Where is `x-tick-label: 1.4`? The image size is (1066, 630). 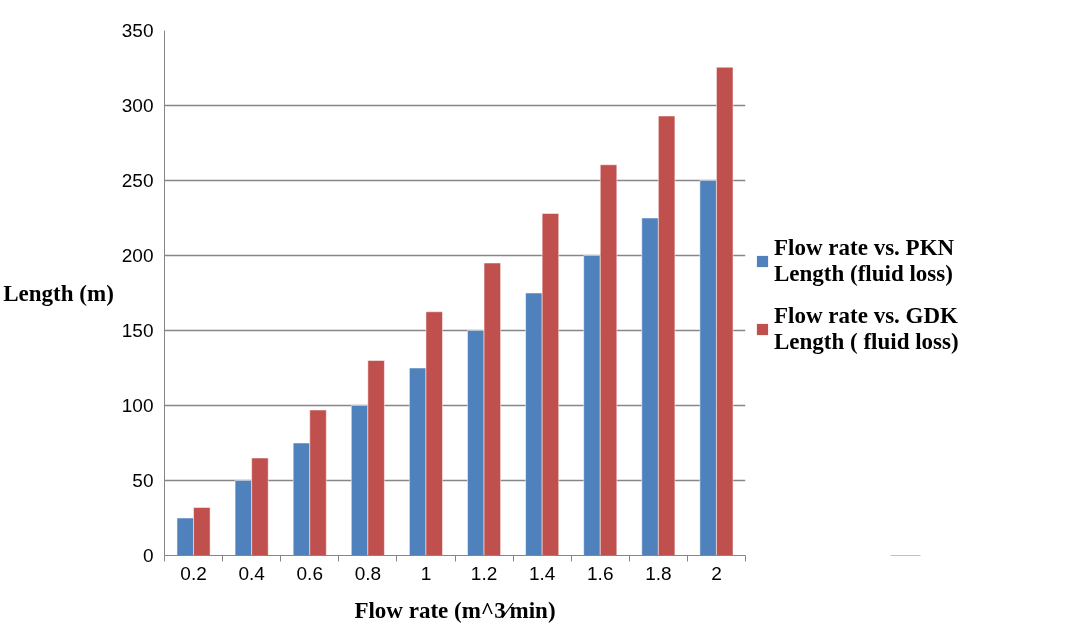
x-tick-label: 1.4 is located at coordinates (542, 573).